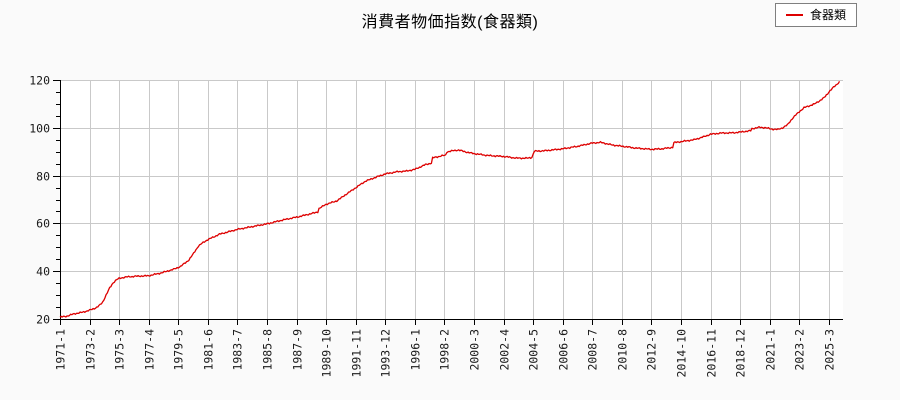 Image resolution: width=900 pixels, height=400 pixels. What do you see at coordinates (771, 350) in the screenshot?
I see `x-tick-label: 2021-1` at bounding box center [771, 350].